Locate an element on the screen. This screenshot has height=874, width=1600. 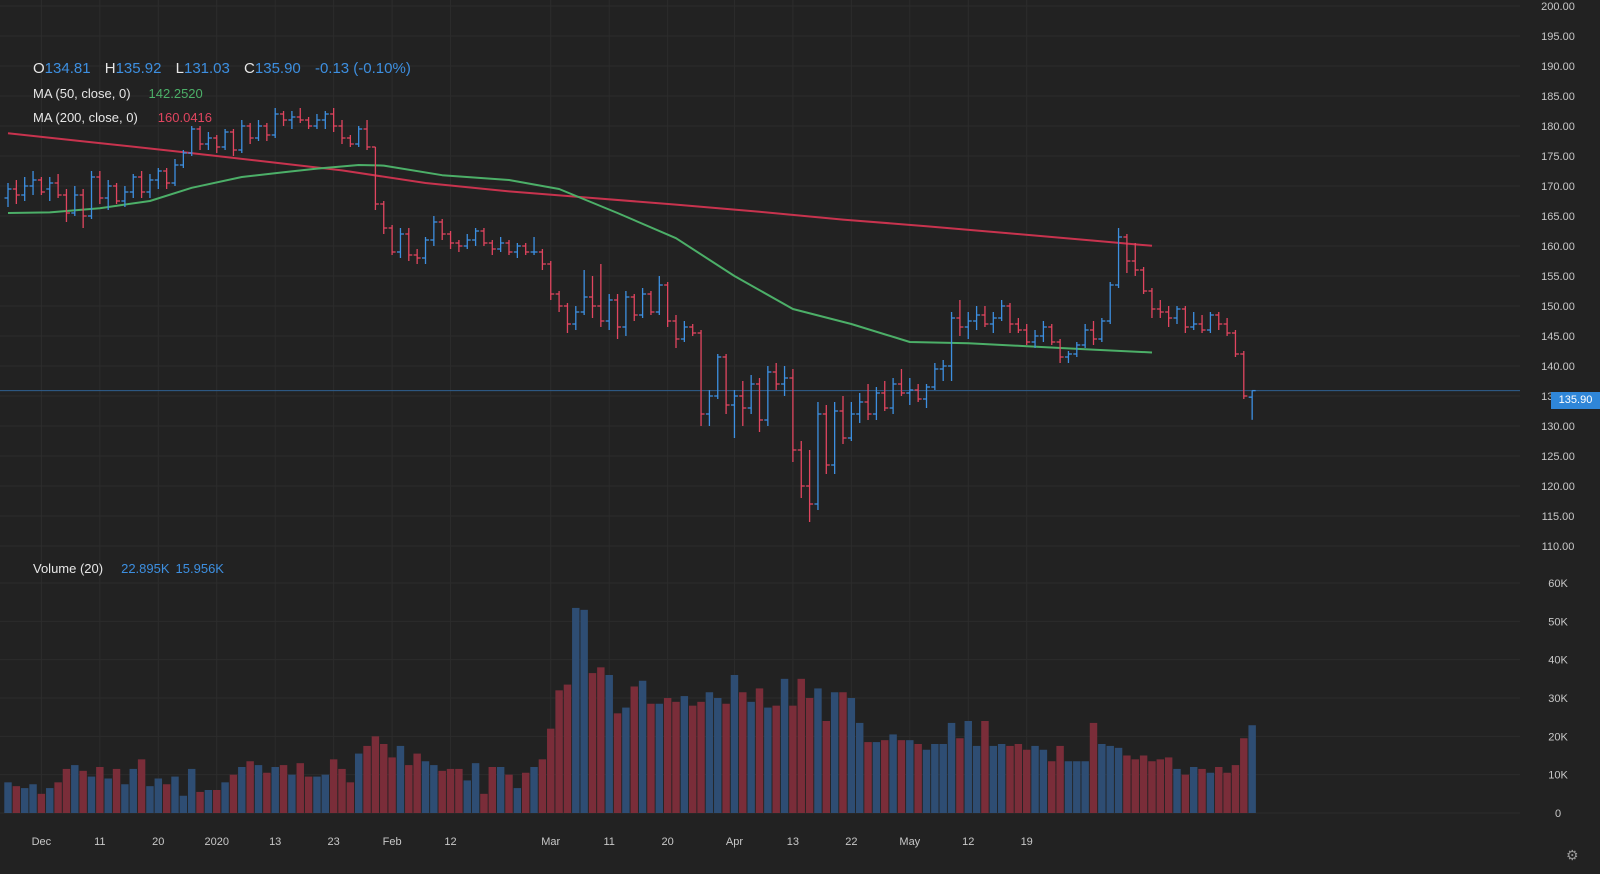
volume-tick-label: 0 is located at coordinates (1558, 814).